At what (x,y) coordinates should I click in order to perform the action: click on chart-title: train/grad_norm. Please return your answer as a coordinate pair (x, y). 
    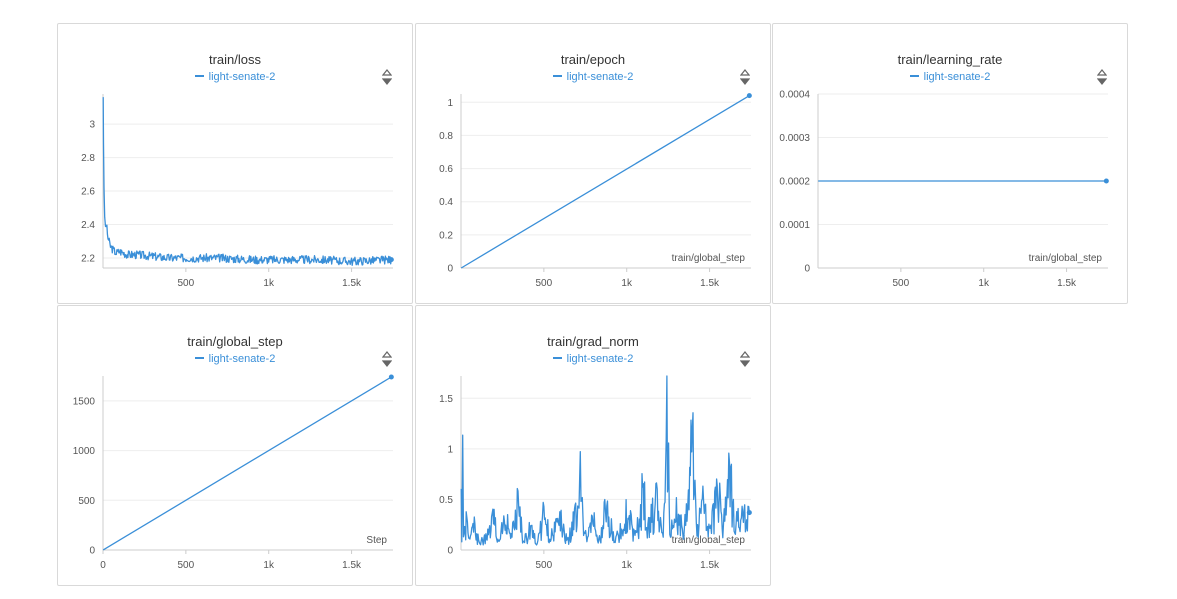
    Looking at the image, I should click on (593, 341).